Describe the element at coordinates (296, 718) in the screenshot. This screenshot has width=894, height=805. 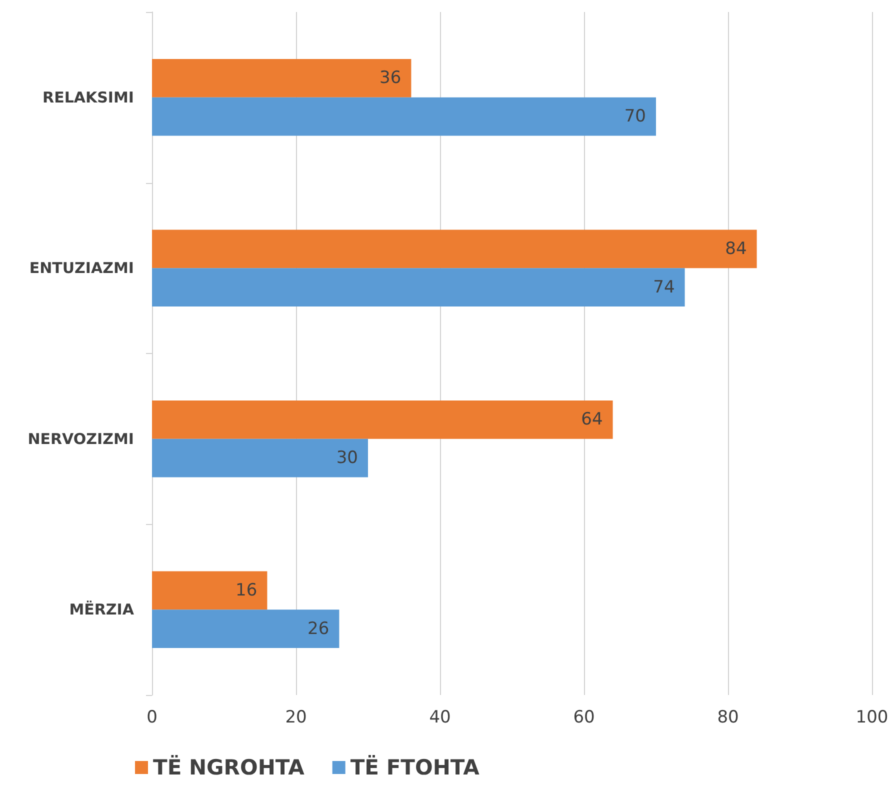
I see `x-tick-label: 20` at that location.